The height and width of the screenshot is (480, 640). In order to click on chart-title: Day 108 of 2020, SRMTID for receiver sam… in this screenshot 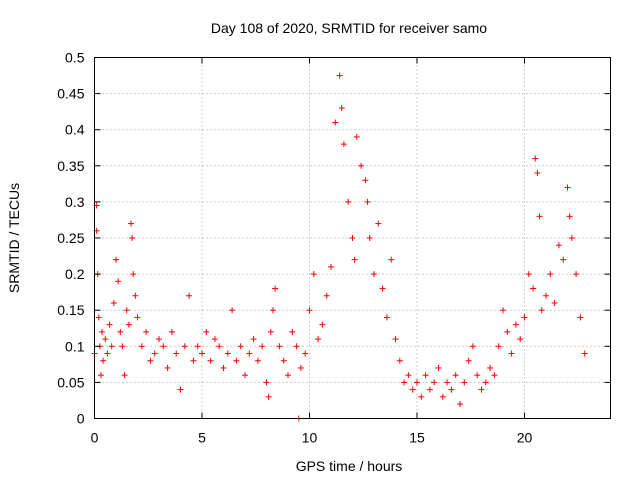, I will do `click(349, 28)`.